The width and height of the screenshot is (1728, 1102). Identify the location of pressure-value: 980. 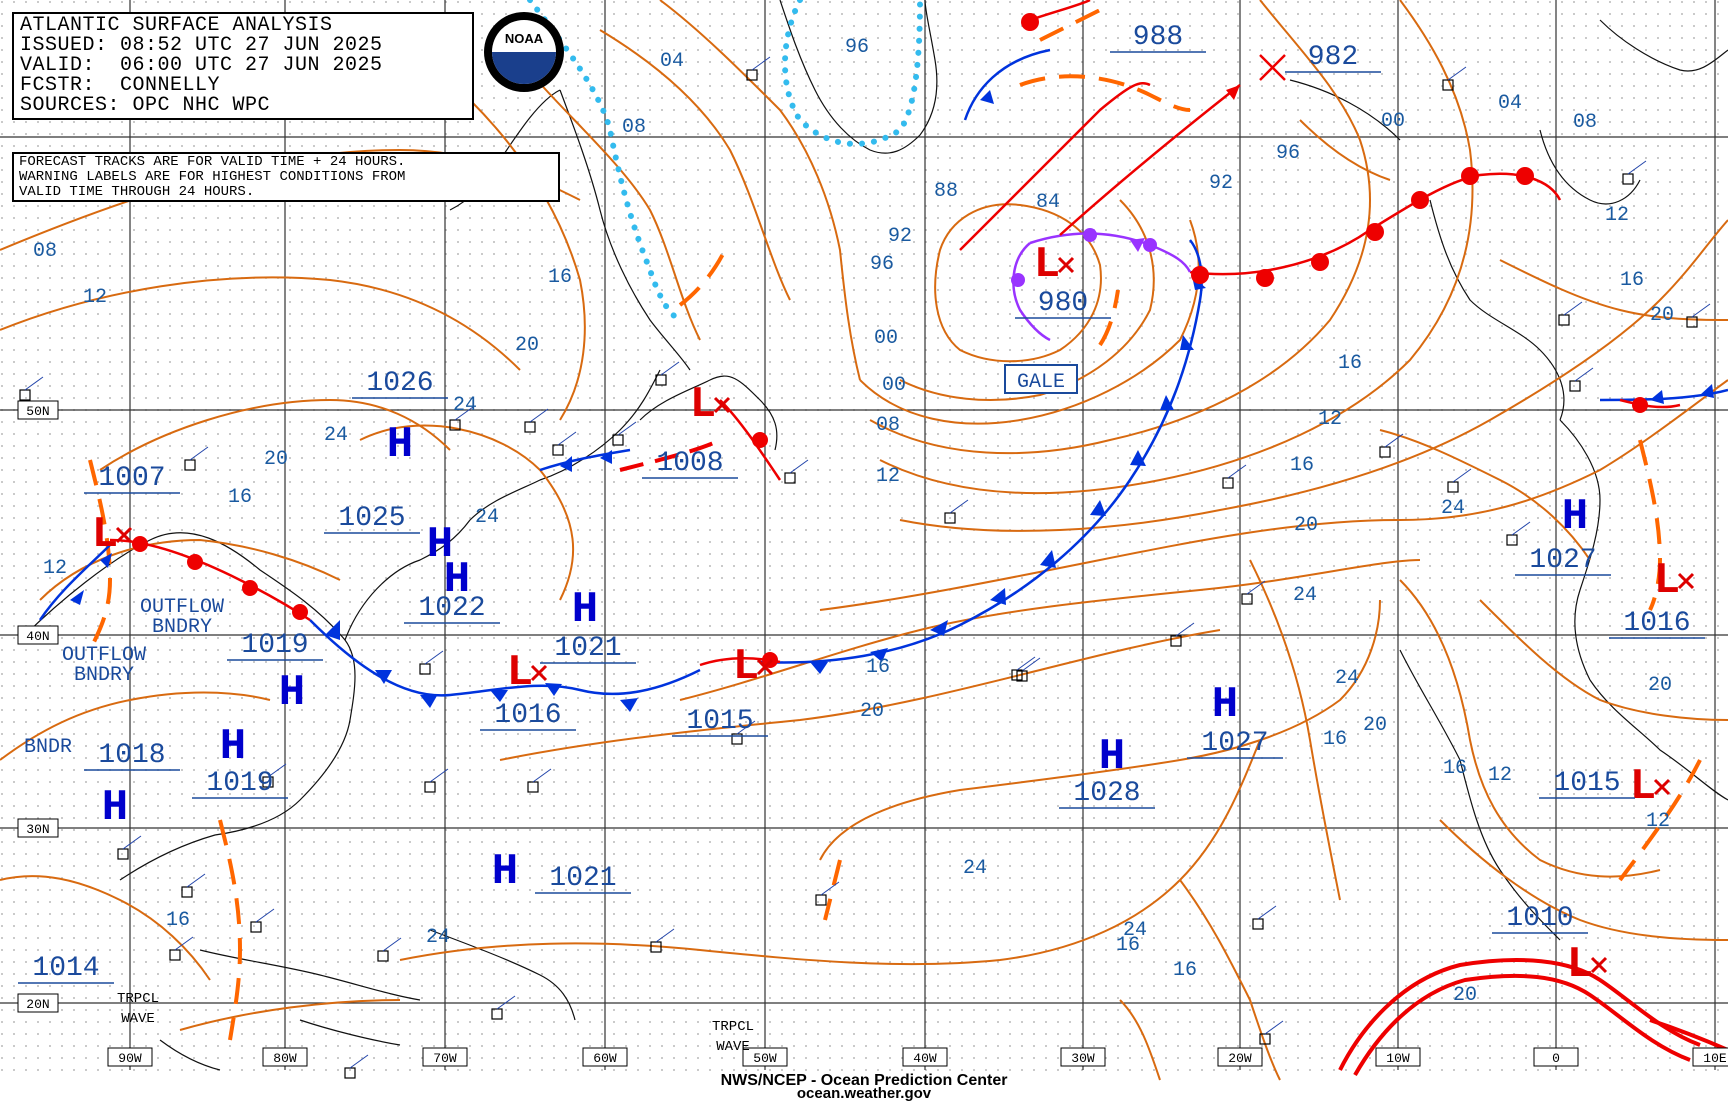
(1063, 303).